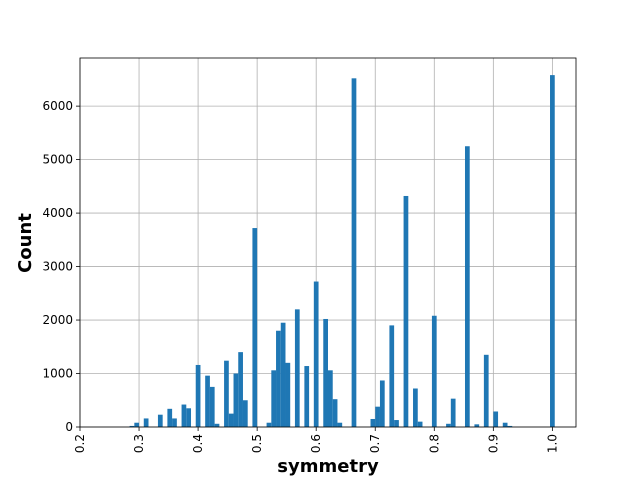 The width and height of the screenshot is (640, 480). Describe the element at coordinates (69, 427) in the screenshot. I see `y-tick-label: 0` at that location.